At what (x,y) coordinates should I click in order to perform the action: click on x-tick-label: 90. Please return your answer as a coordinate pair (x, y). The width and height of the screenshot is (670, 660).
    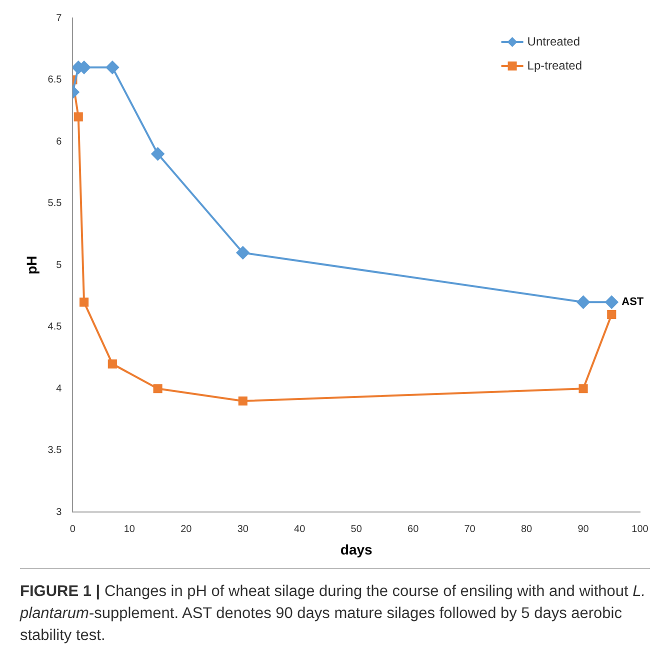
    Looking at the image, I should click on (584, 529).